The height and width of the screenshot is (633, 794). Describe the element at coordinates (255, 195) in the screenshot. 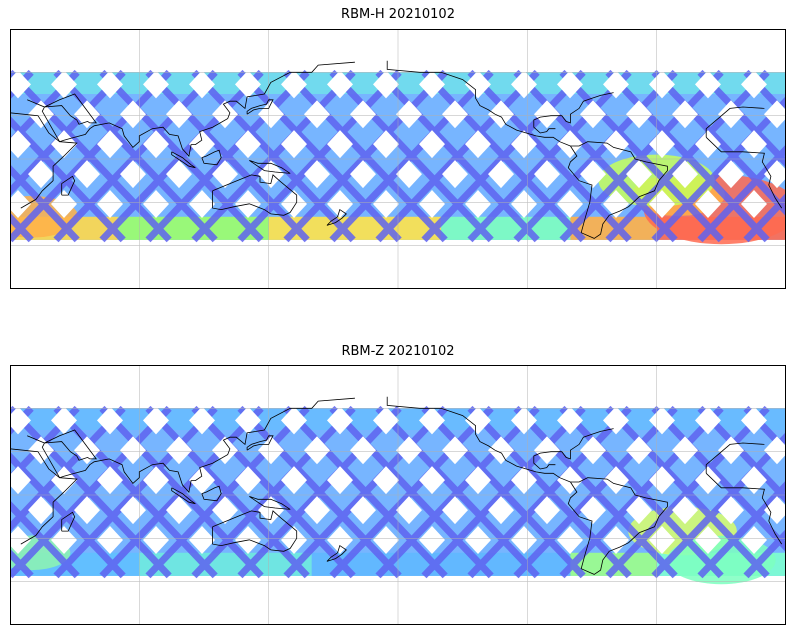

I see `australia-coast` at that location.